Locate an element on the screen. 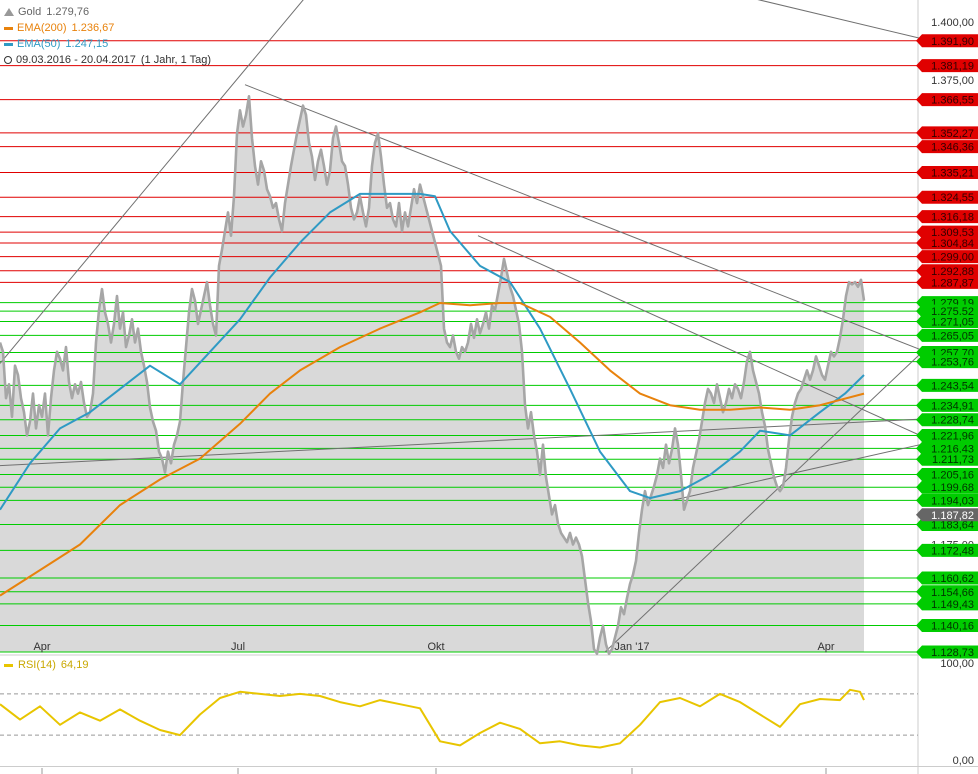 Image resolution: width=978 pixels, height=774 pixels. resistance-11-label: 1.292,88 is located at coordinates (952, 272).